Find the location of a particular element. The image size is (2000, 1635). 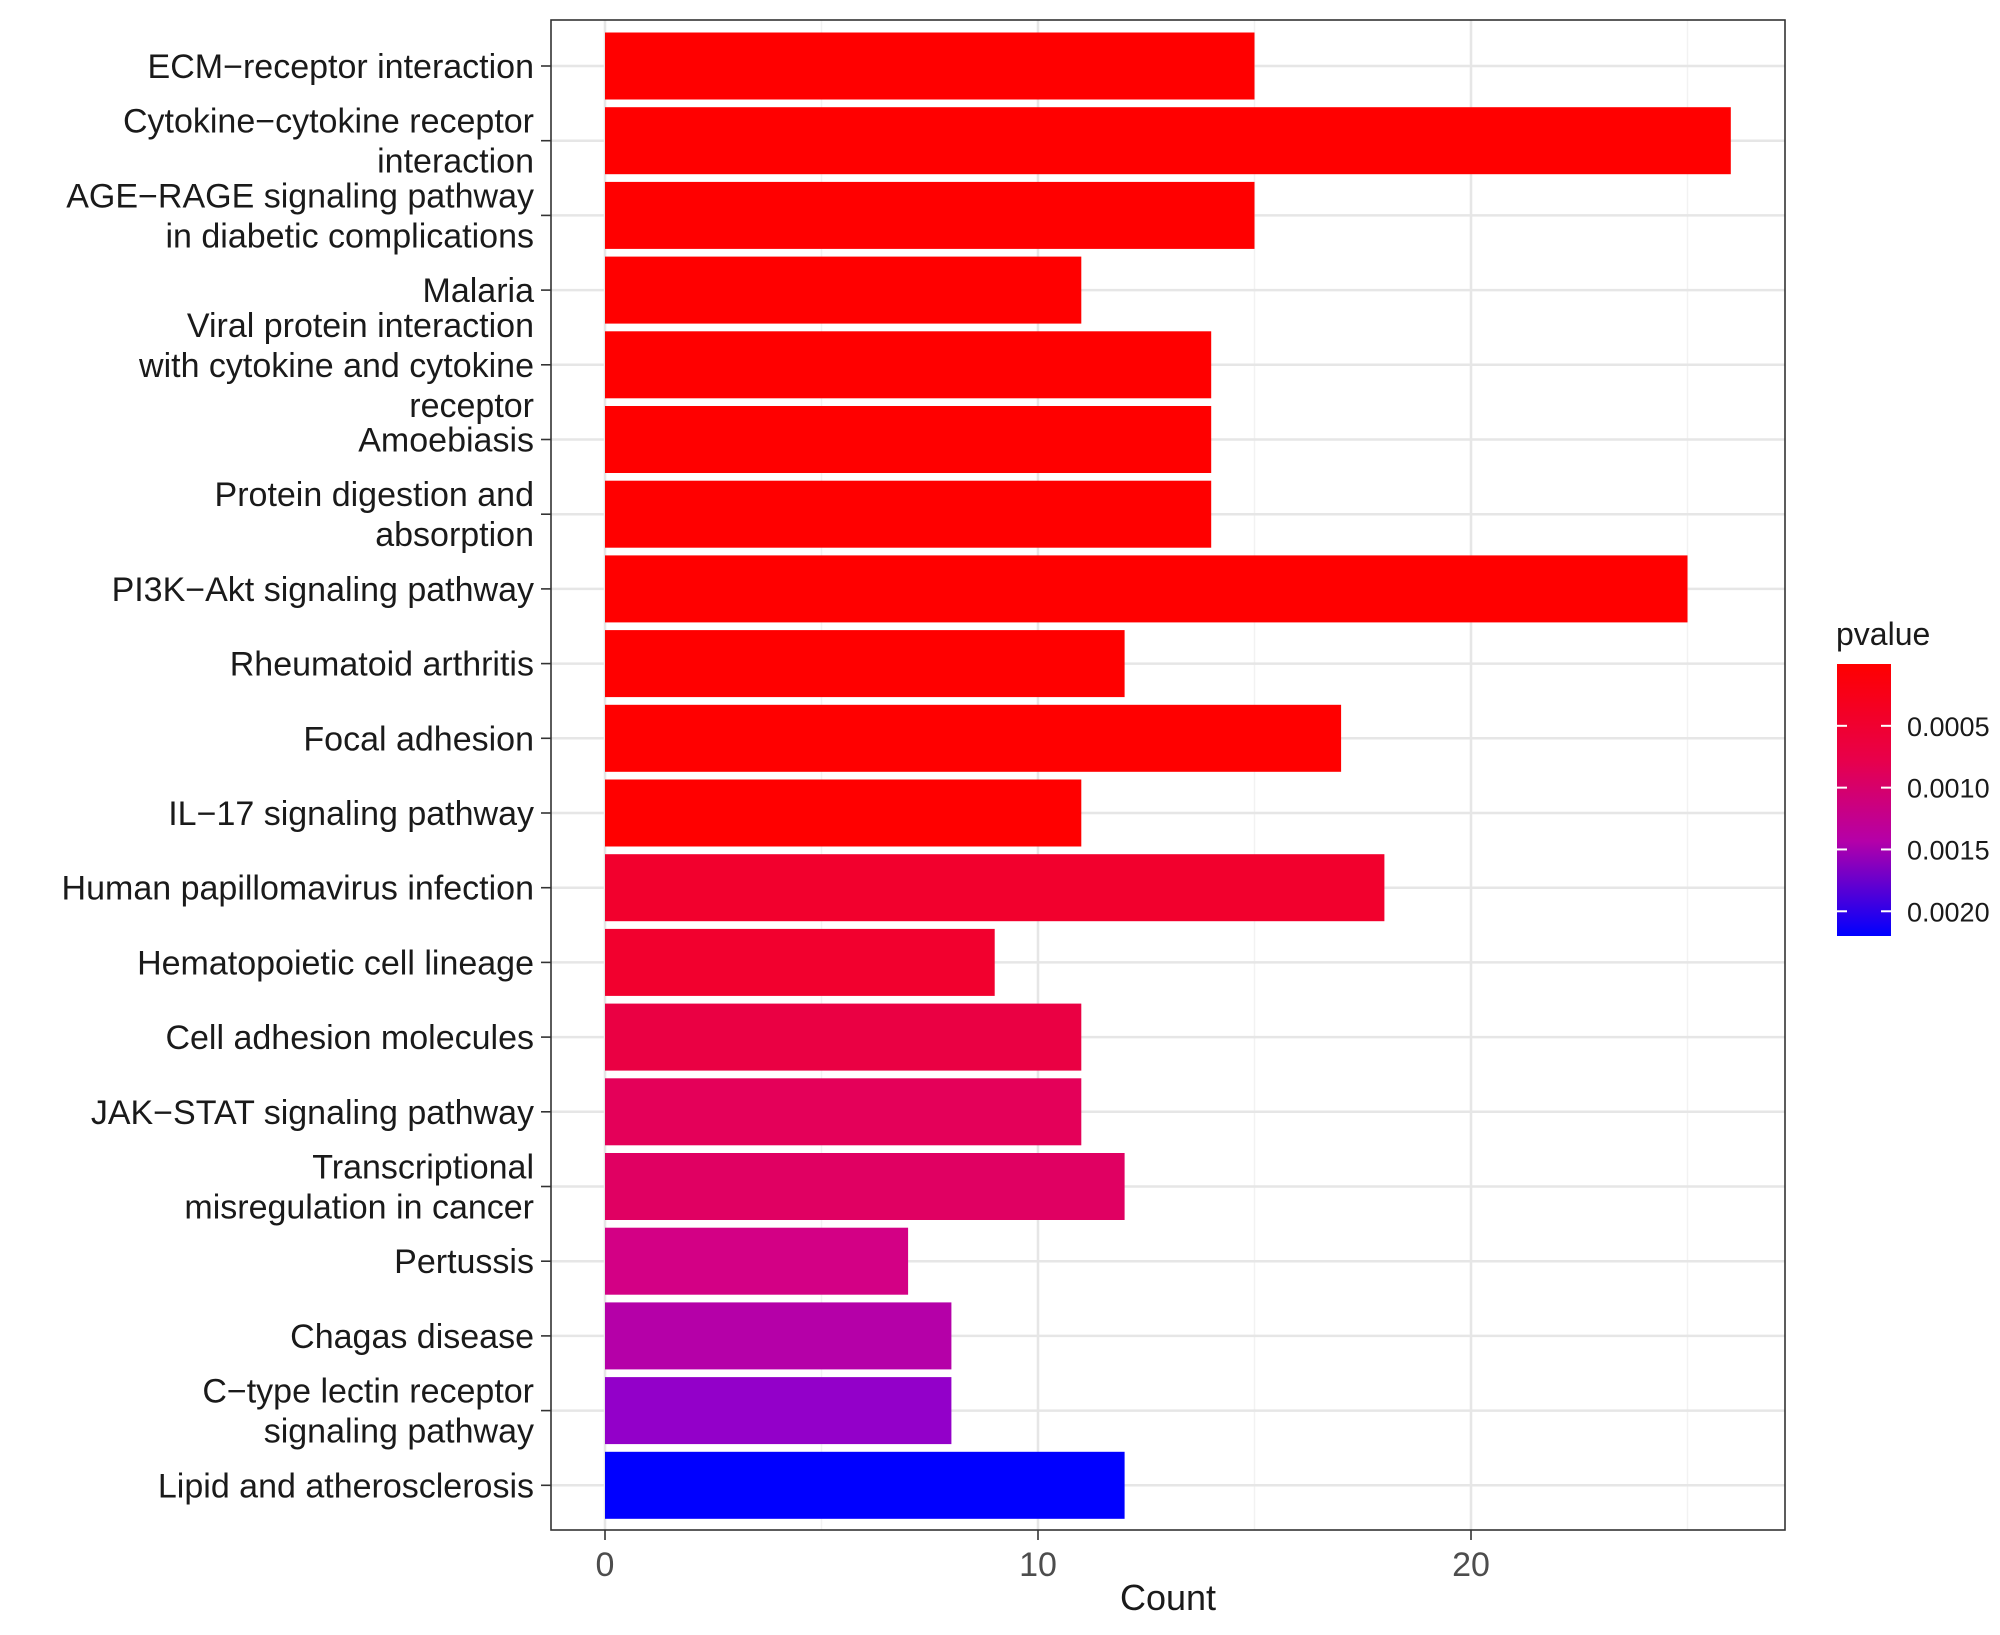

category-label-line: Amoebiasis is located at coordinates (446, 441).